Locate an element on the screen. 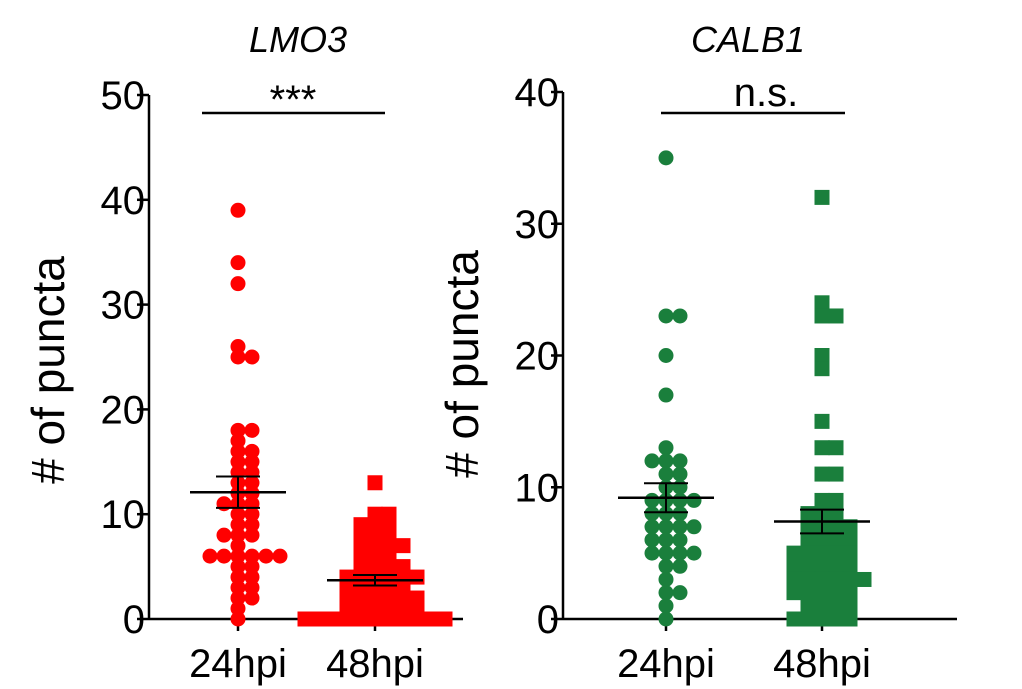 This screenshot has width=1022, height=689. y-tick-label: 40 is located at coordinates (537, 93).